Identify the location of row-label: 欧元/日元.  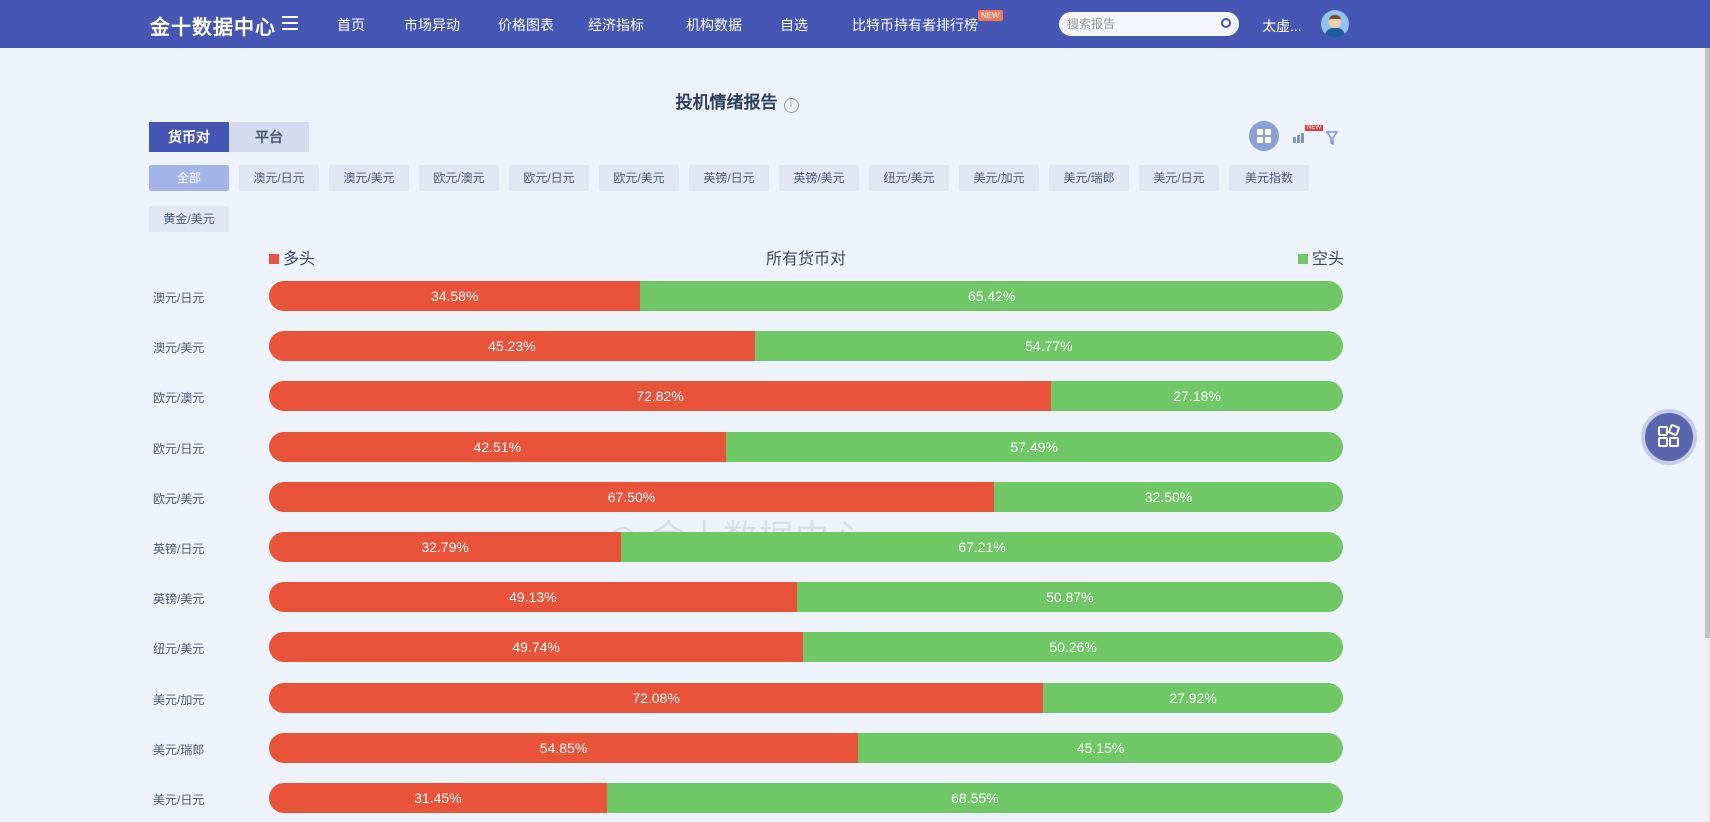
(179, 448).